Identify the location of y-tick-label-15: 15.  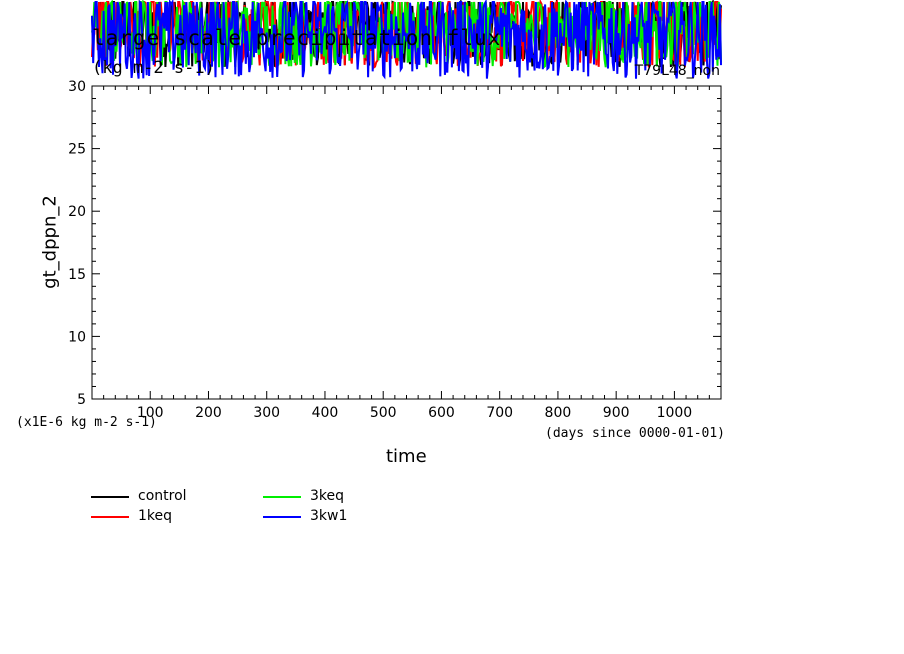
(77, 275).